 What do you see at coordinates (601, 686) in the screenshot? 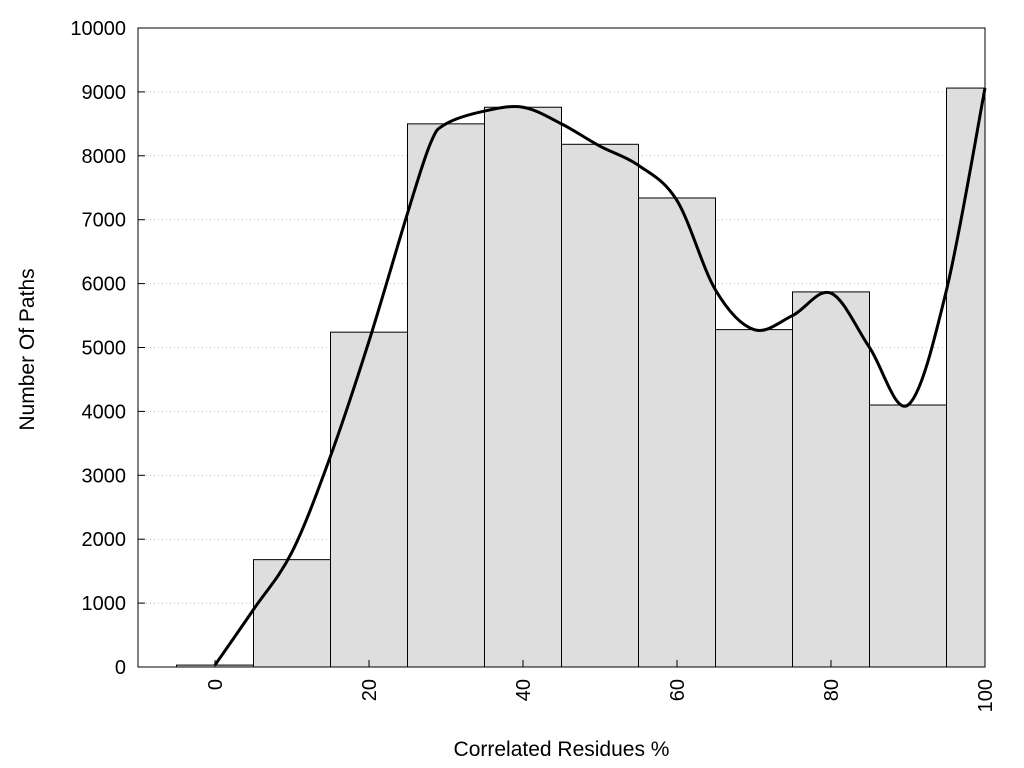
I see `x-axis-ticks: 0 20 40 60 80 100` at bounding box center [601, 686].